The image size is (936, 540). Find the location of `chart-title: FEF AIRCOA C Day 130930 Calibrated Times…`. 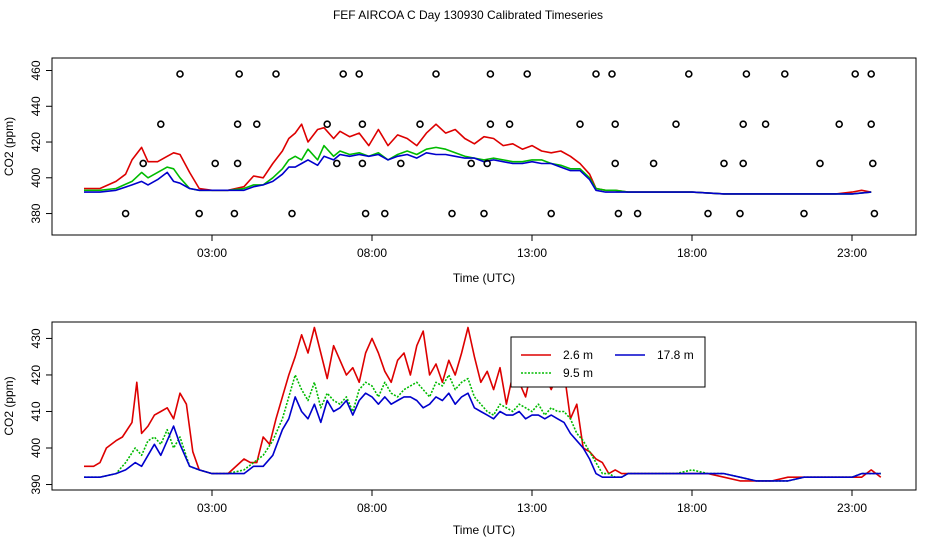

chart-title: FEF AIRCOA C Day 130930 Calibrated Times… is located at coordinates (468, 15).